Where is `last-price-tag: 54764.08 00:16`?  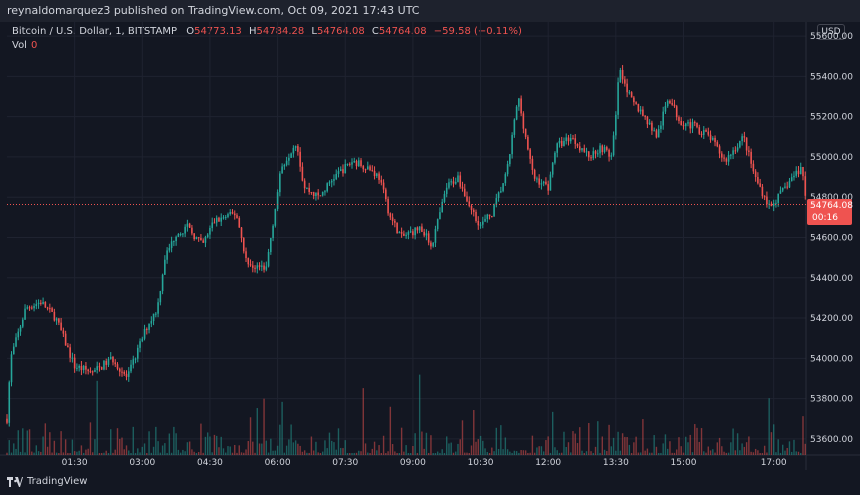
last-price-tag: 54764.08 00:16 is located at coordinates (830, 212).